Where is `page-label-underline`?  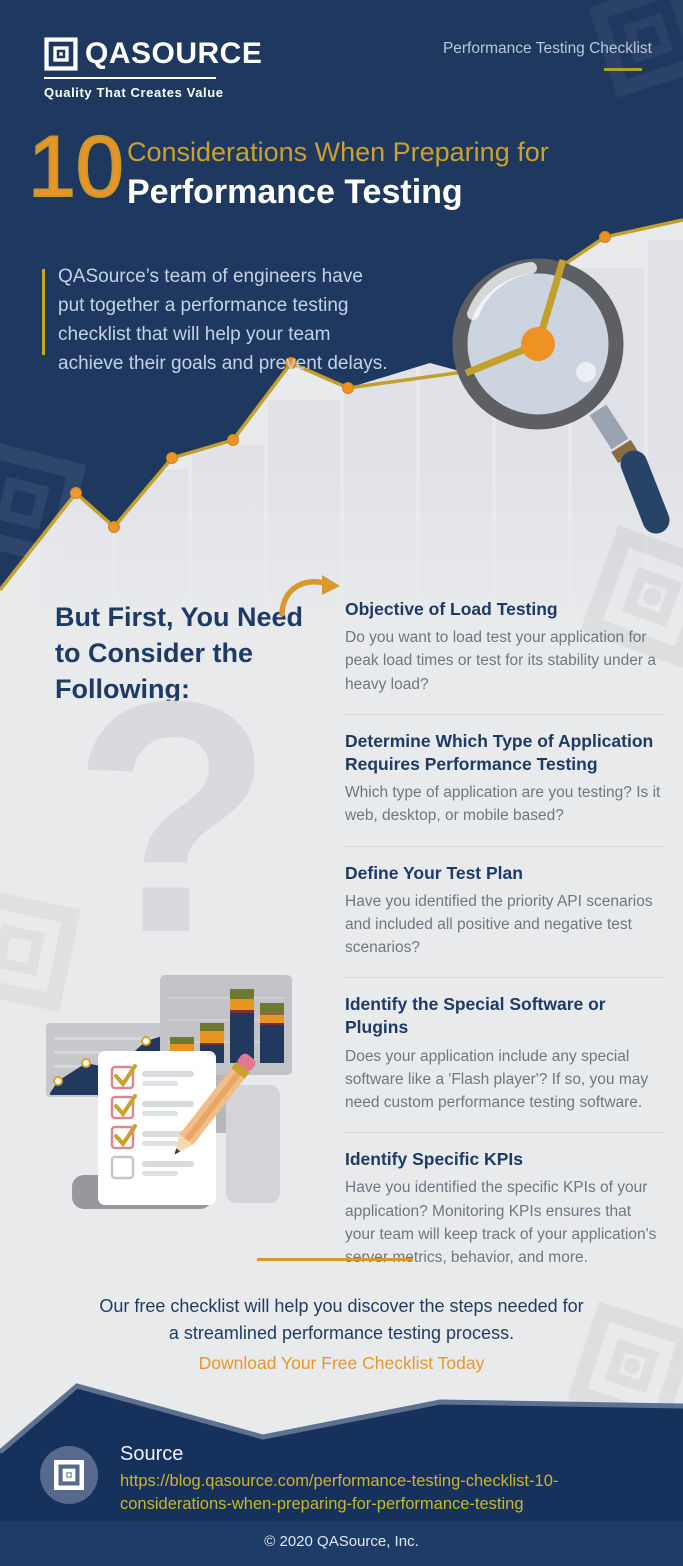
page-label-underline is located at coordinates (623, 69).